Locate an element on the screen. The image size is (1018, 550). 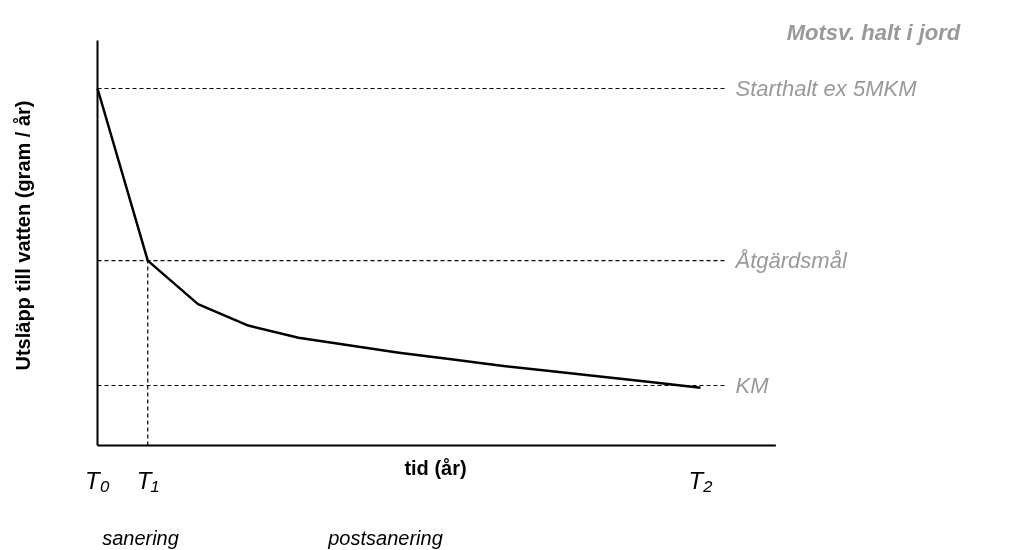
ref-line-label: Åtgärdsmål is located at coordinates (790, 261).